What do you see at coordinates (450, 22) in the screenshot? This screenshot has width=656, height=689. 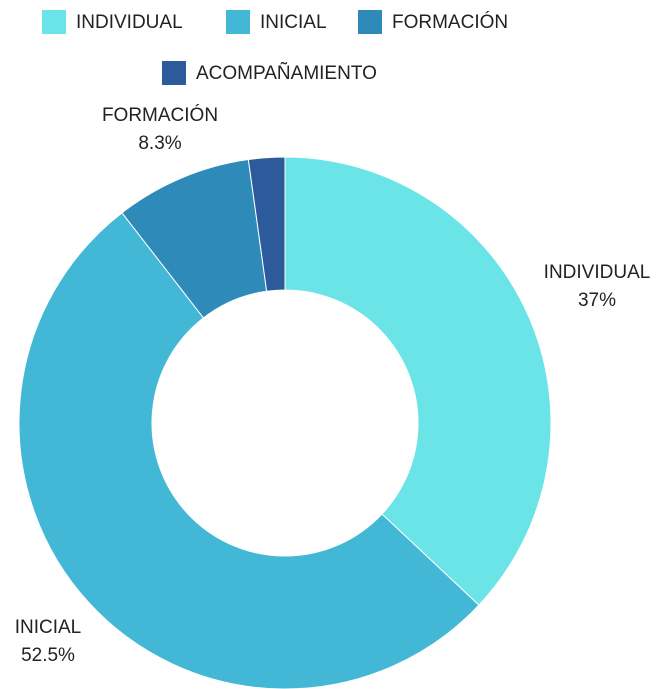 I see `legend-label: FORMACIÓN` at bounding box center [450, 22].